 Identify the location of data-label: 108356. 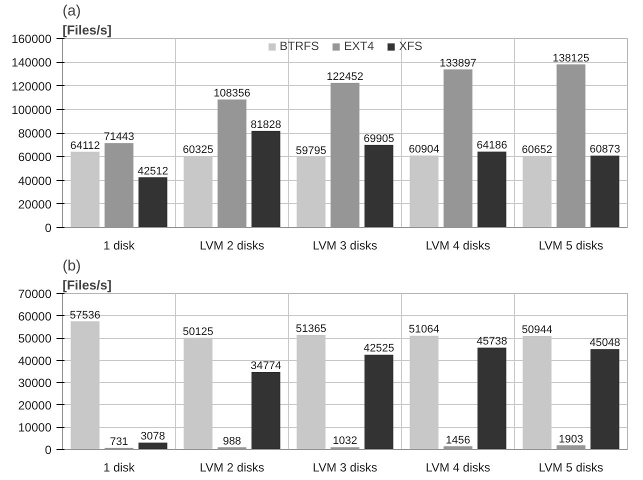
(232, 94).